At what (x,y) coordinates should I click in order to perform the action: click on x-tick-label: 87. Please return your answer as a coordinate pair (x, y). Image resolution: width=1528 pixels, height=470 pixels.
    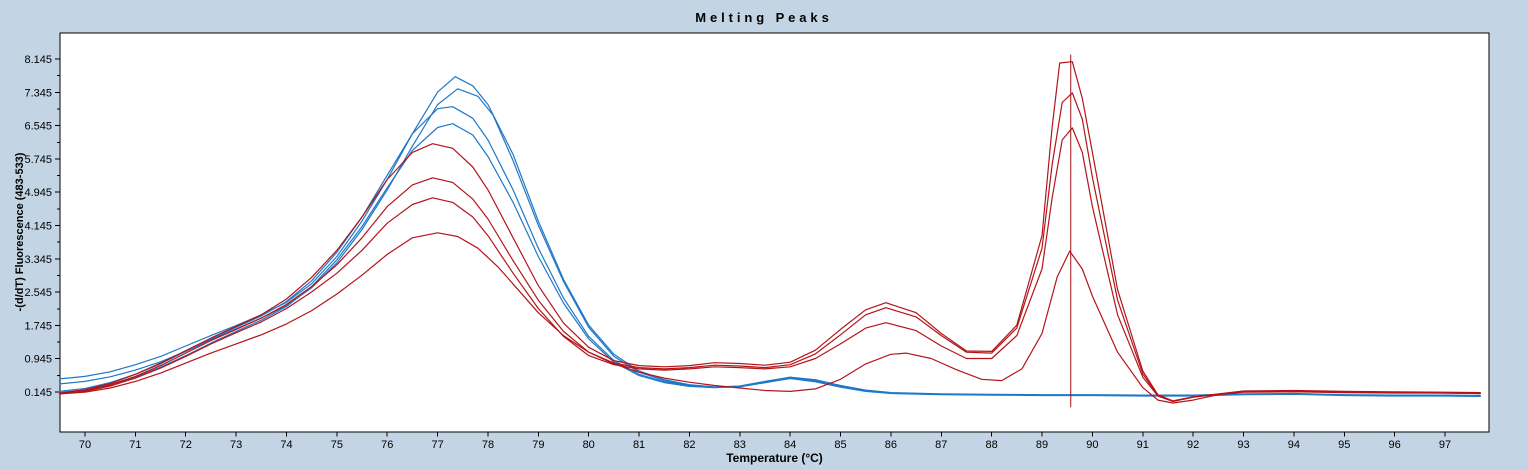
    Looking at the image, I should click on (941, 445).